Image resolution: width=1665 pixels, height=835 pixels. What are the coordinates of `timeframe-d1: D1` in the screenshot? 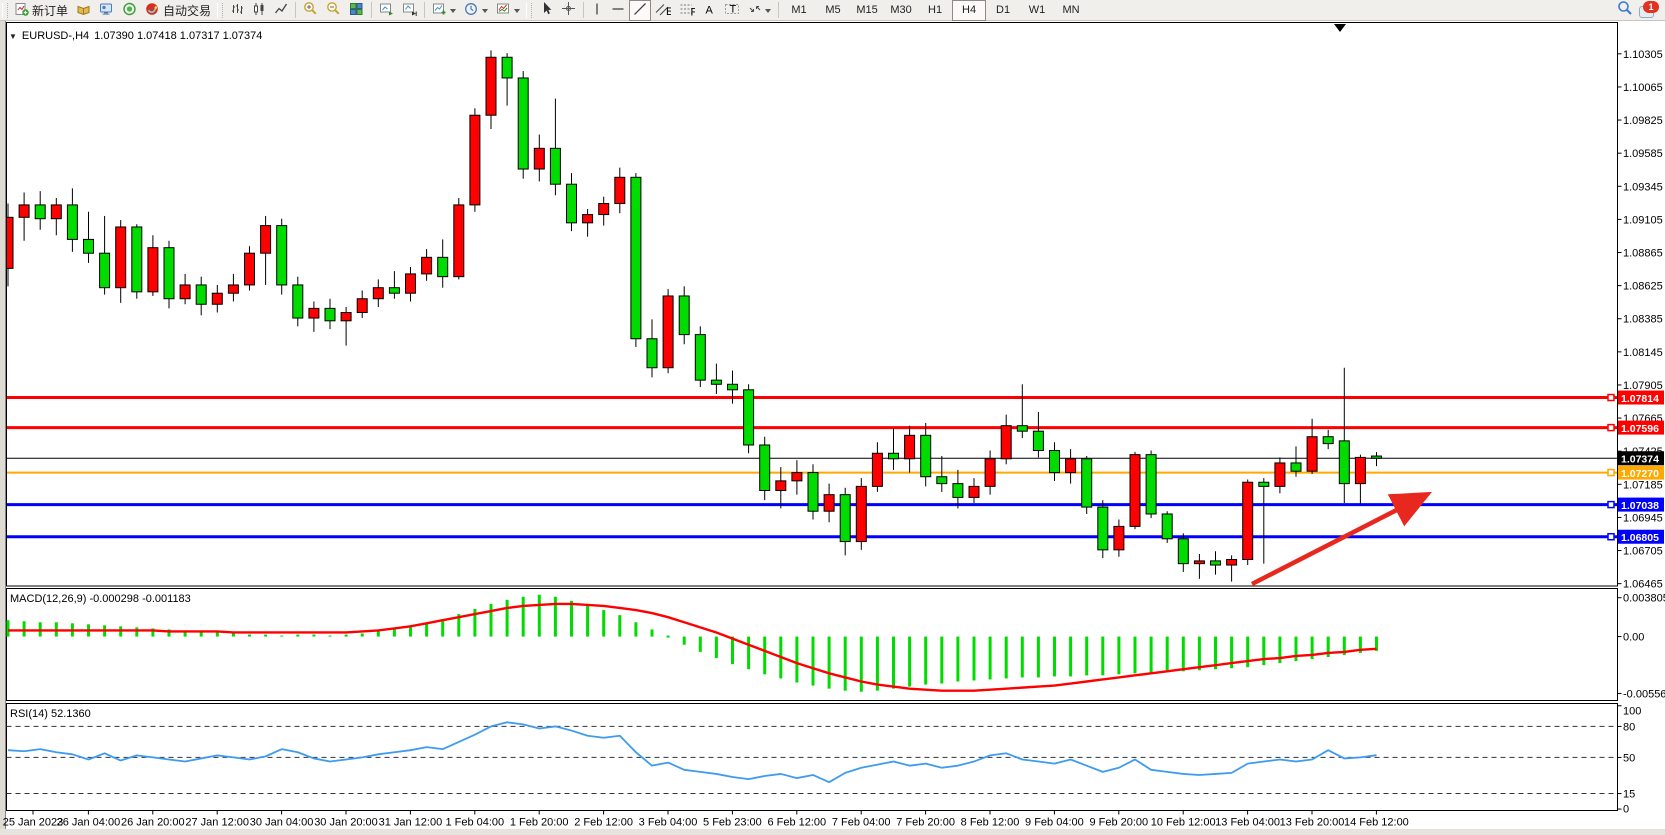 It's located at (1003, 10).